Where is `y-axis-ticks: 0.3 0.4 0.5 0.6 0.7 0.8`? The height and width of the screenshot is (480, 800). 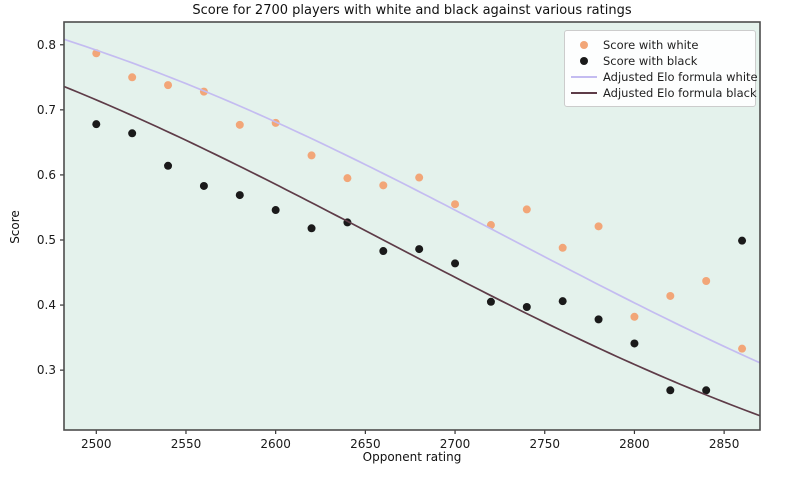 y-axis-ticks: 0.3 0.4 0.5 0.6 0.7 0.8 is located at coordinates (50, 207).